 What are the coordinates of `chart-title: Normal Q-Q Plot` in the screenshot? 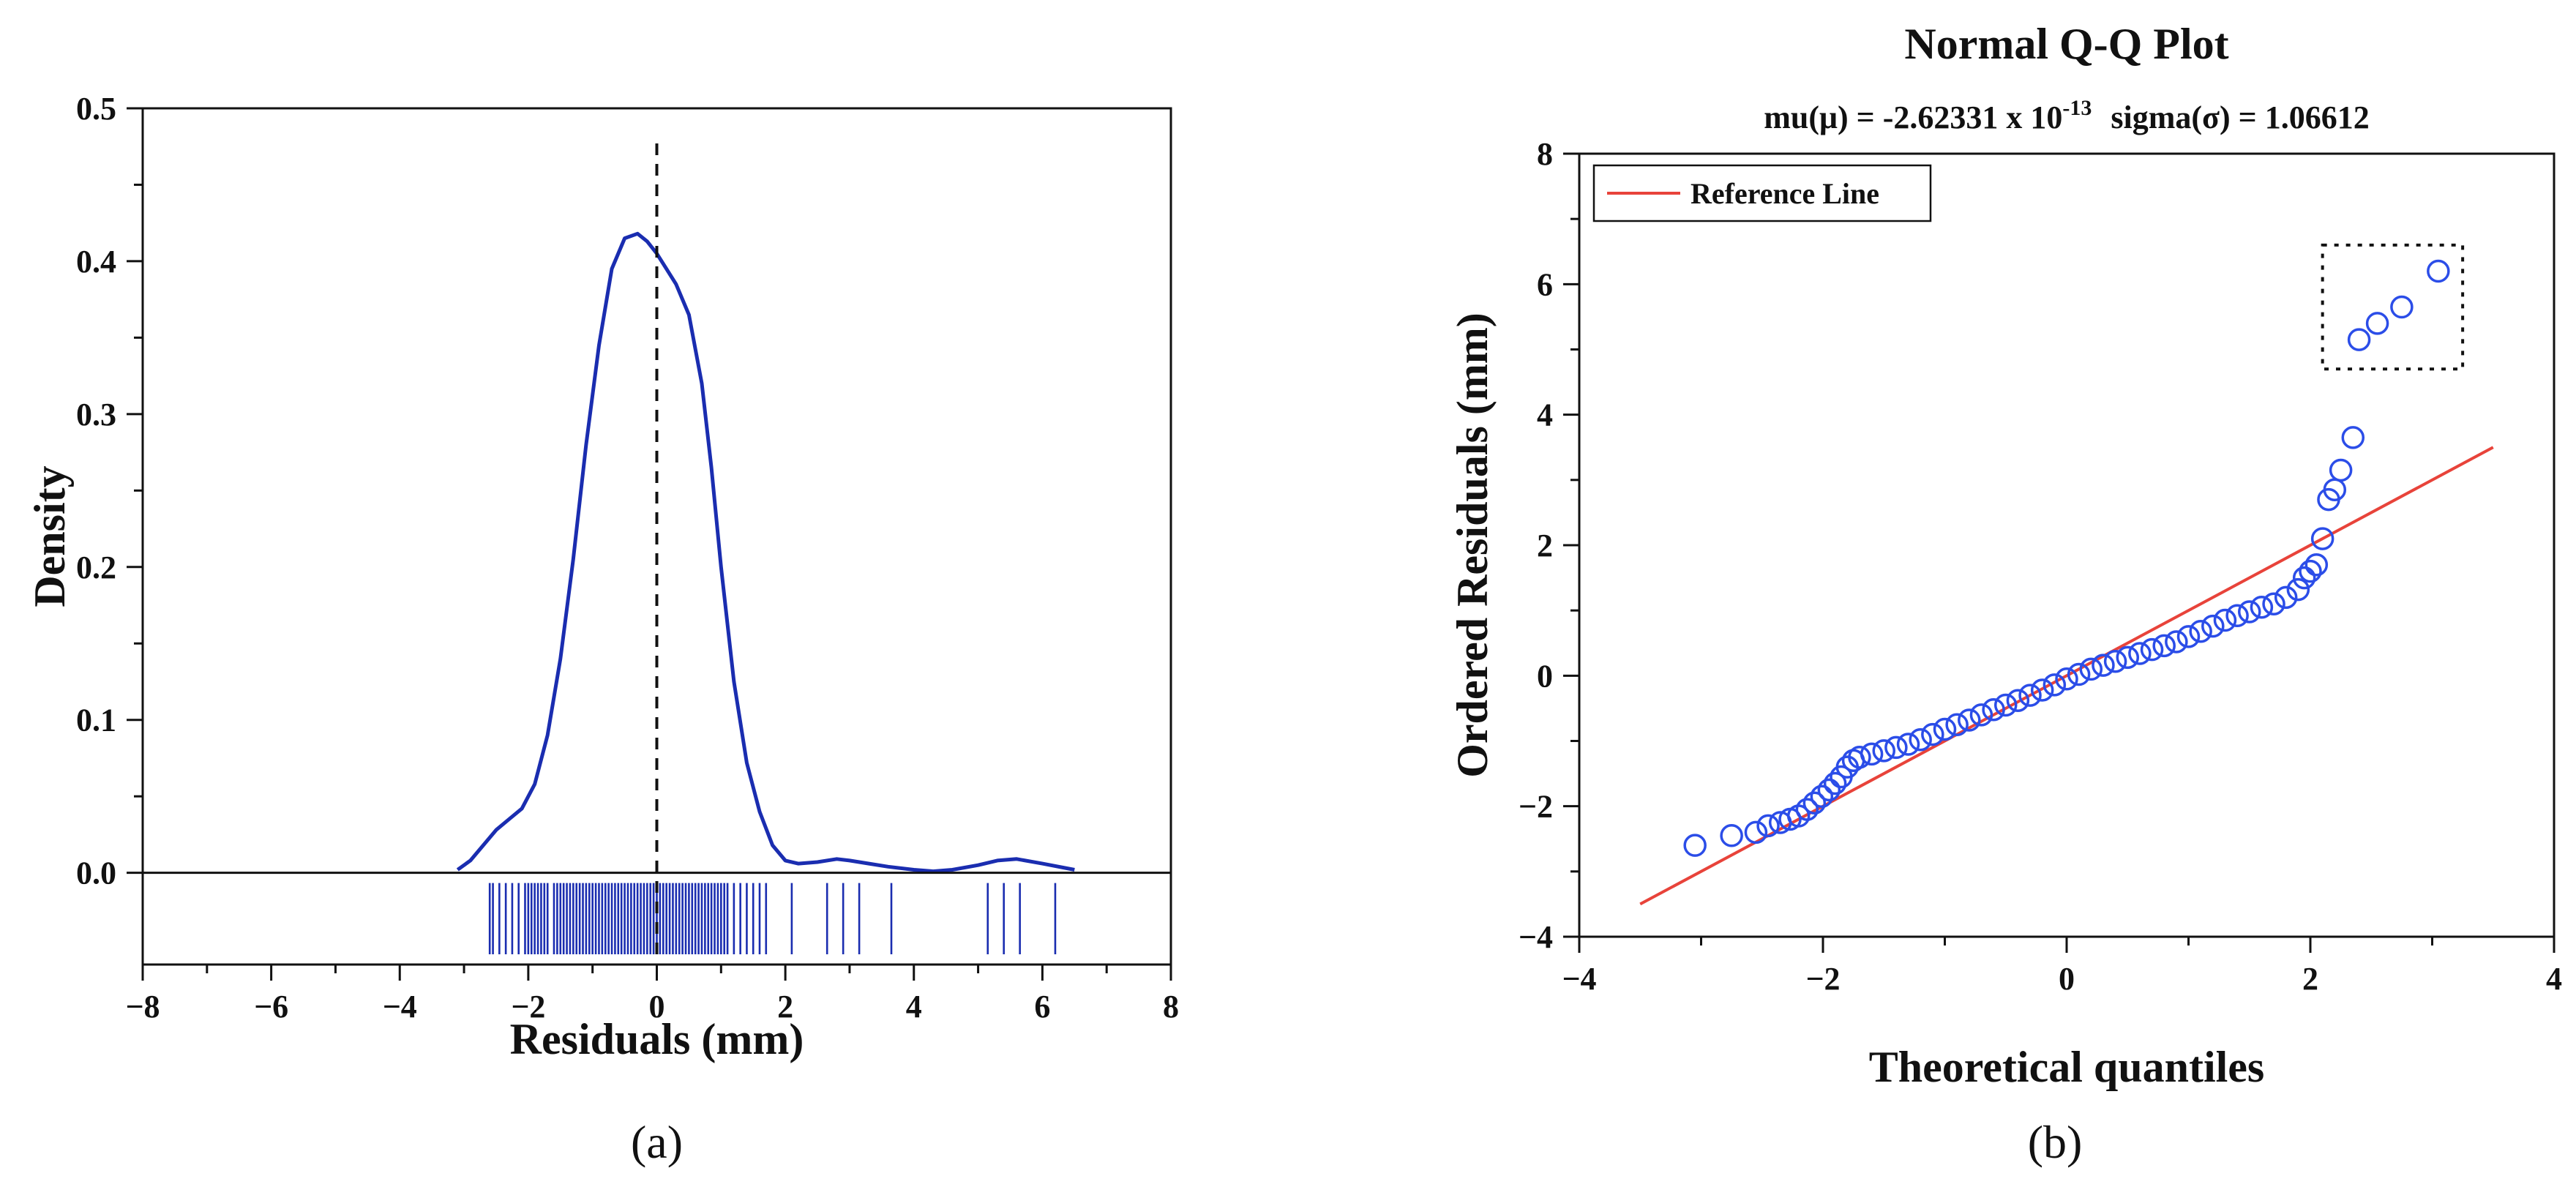 It's located at (2066, 44).